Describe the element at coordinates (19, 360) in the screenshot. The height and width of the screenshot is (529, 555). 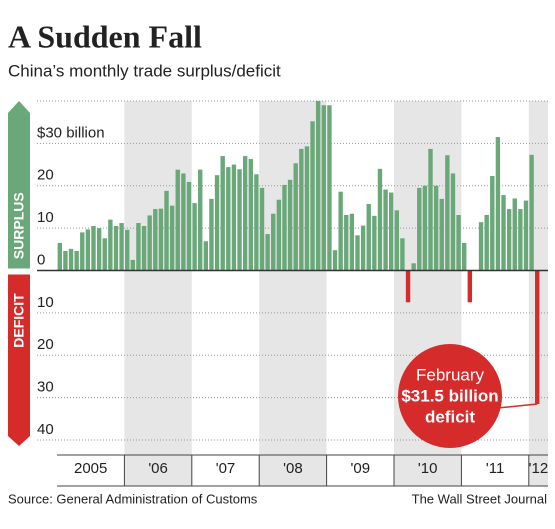
I see `deficit-arrow` at that location.